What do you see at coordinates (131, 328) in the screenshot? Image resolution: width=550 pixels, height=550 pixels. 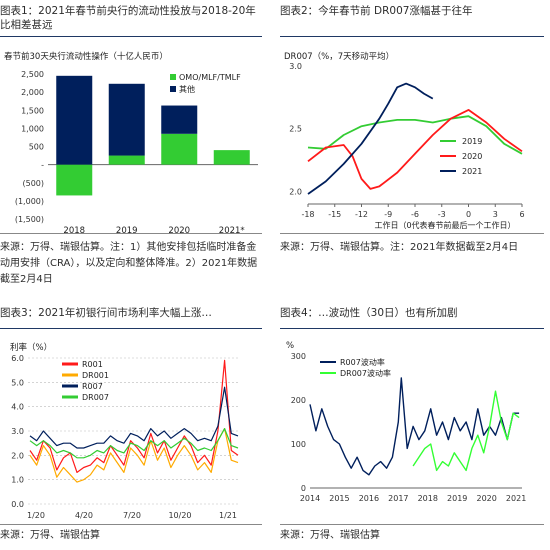 I see `panel-3-rule` at bounding box center [131, 328].